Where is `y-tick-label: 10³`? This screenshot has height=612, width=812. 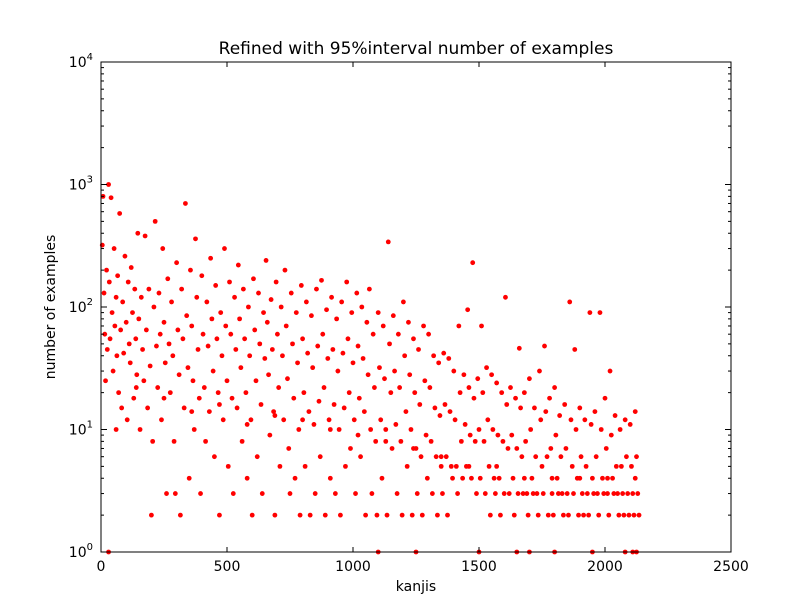
y-tick-label: 10³ is located at coordinates (81, 184).